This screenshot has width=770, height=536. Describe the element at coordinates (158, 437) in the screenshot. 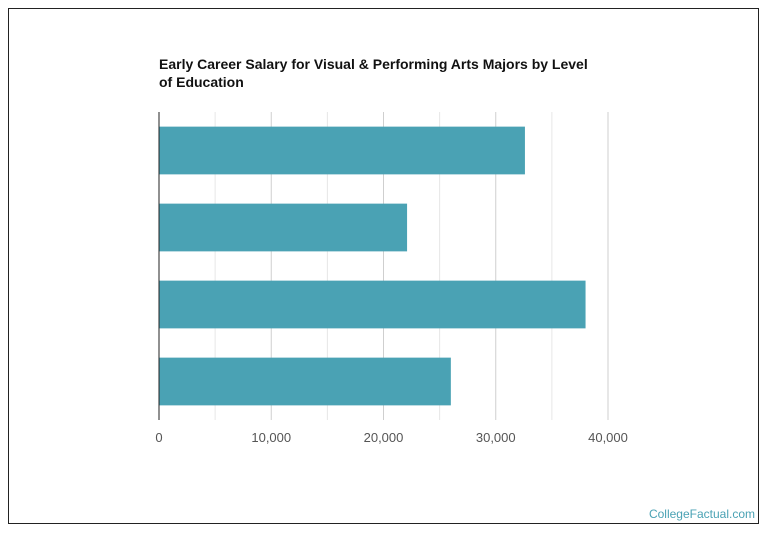

I see `x-tick-label: 0` at that location.